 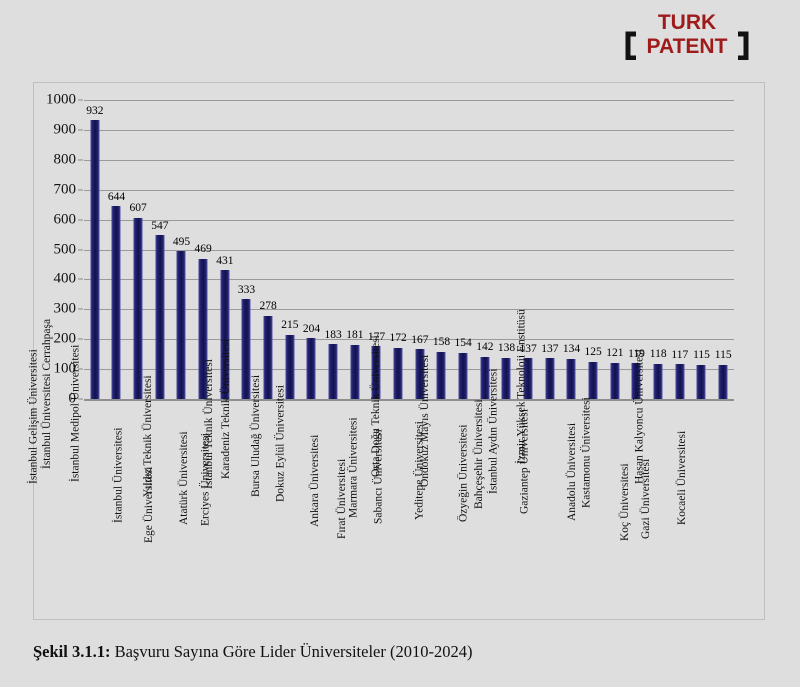 I want to click on x-axis-label: Ondokuz Mayıs Üniversitesi, so click(x=424, y=420).